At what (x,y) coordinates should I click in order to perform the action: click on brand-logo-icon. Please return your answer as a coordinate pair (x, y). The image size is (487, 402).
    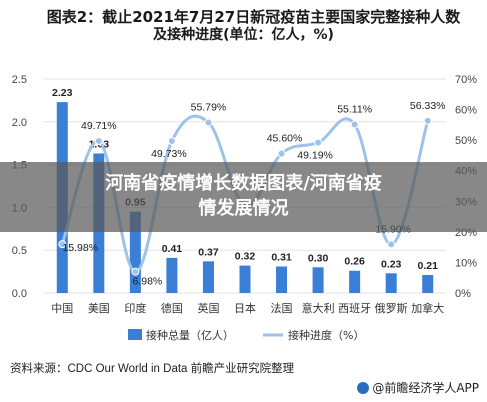
    Looking at the image, I should click on (363, 388).